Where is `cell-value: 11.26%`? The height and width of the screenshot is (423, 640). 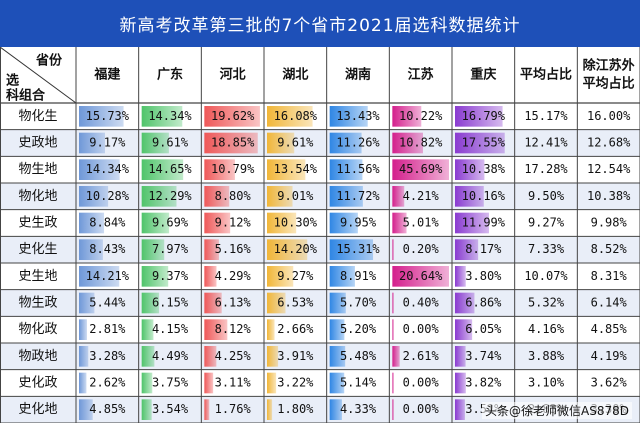 cell-value: 11.26% is located at coordinates (358, 143).